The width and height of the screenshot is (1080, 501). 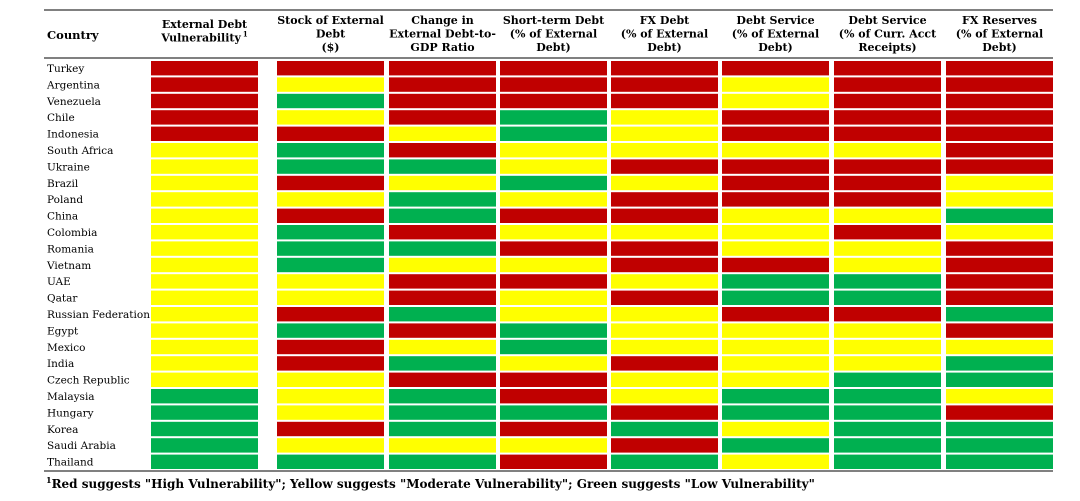 I want to click on row-header-country: Country, so click(x=73, y=35).